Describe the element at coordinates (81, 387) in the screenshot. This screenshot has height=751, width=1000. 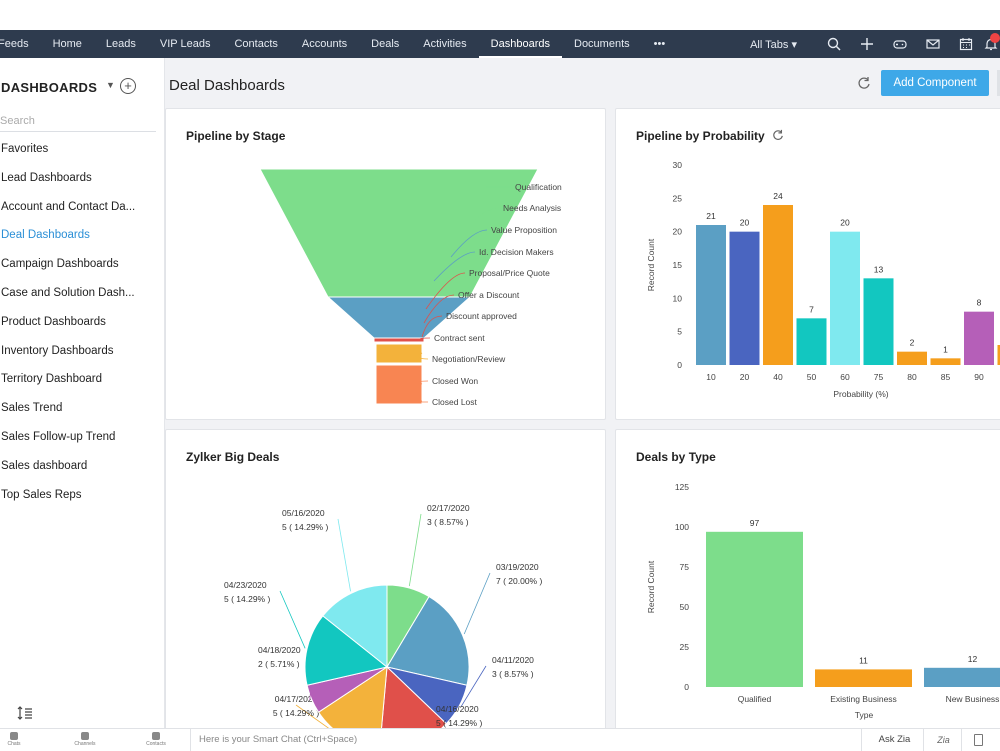
I see `sidebar-item: Territory Dashboard` at that location.